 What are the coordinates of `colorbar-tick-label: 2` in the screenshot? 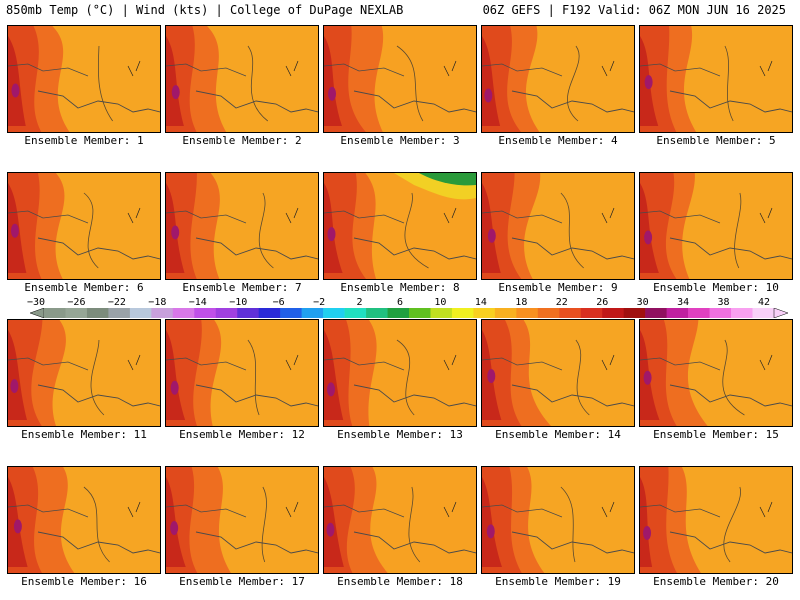 It's located at (359, 302).